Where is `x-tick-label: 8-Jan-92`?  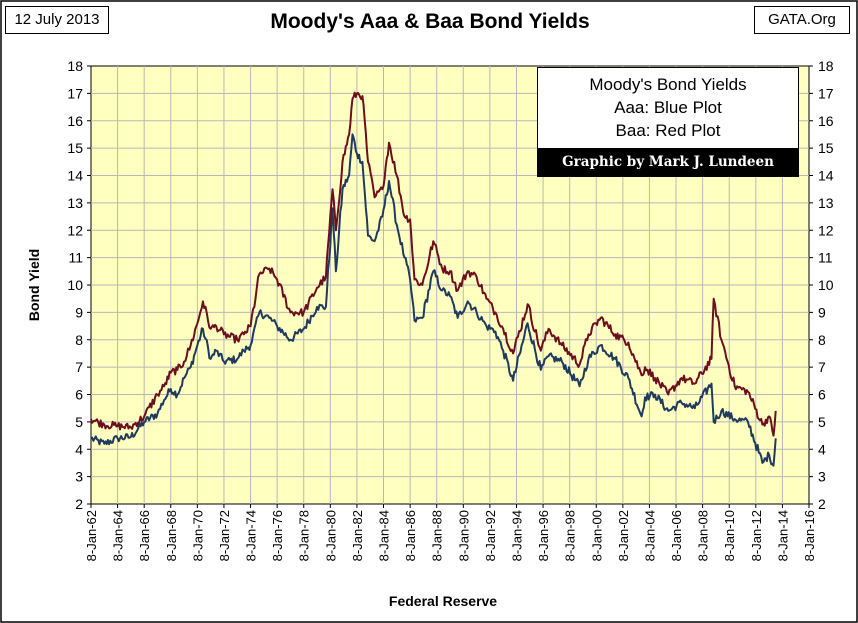 x-tick-label: 8-Jan-92 is located at coordinates (490, 535).